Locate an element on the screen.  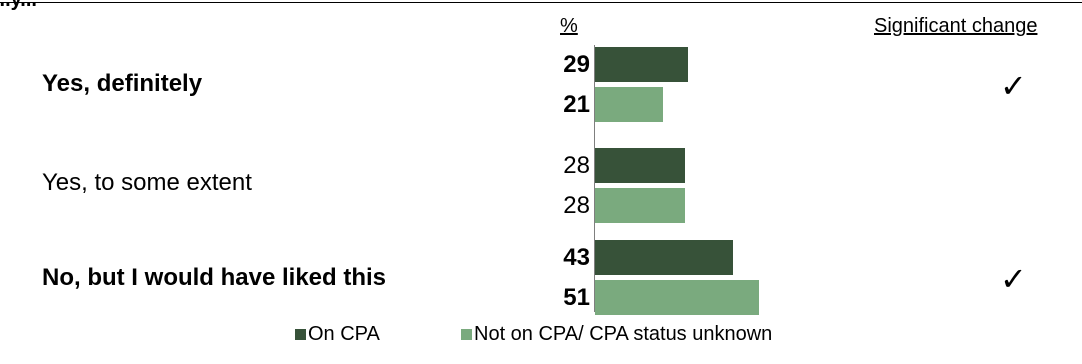
data-label-yes-definitely-on-cpa: 29 is located at coordinates (576, 64).